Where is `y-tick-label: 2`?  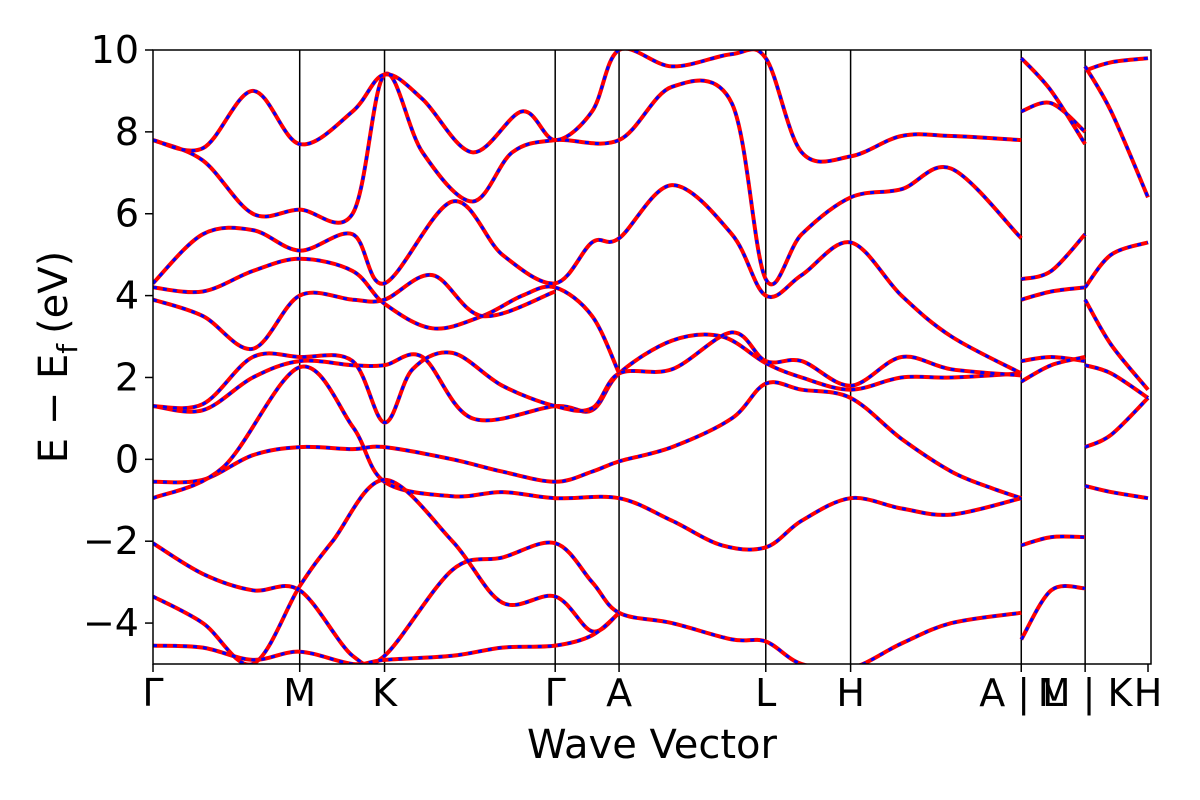
y-tick-label: 2 is located at coordinates (127, 377).